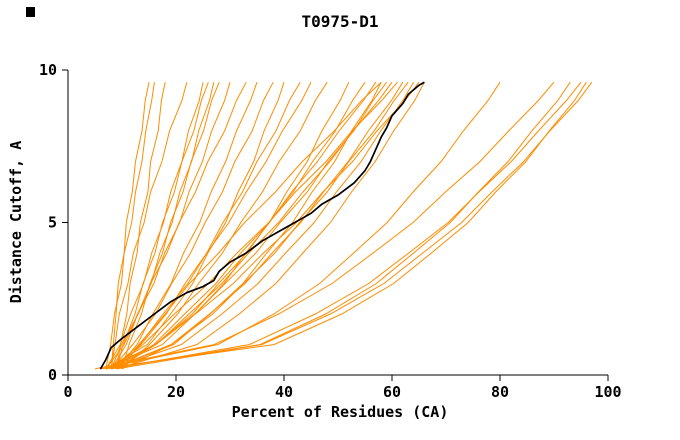  Describe the element at coordinates (67, 392) in the screenshot. I see `x-tick-label: 0` at that location.